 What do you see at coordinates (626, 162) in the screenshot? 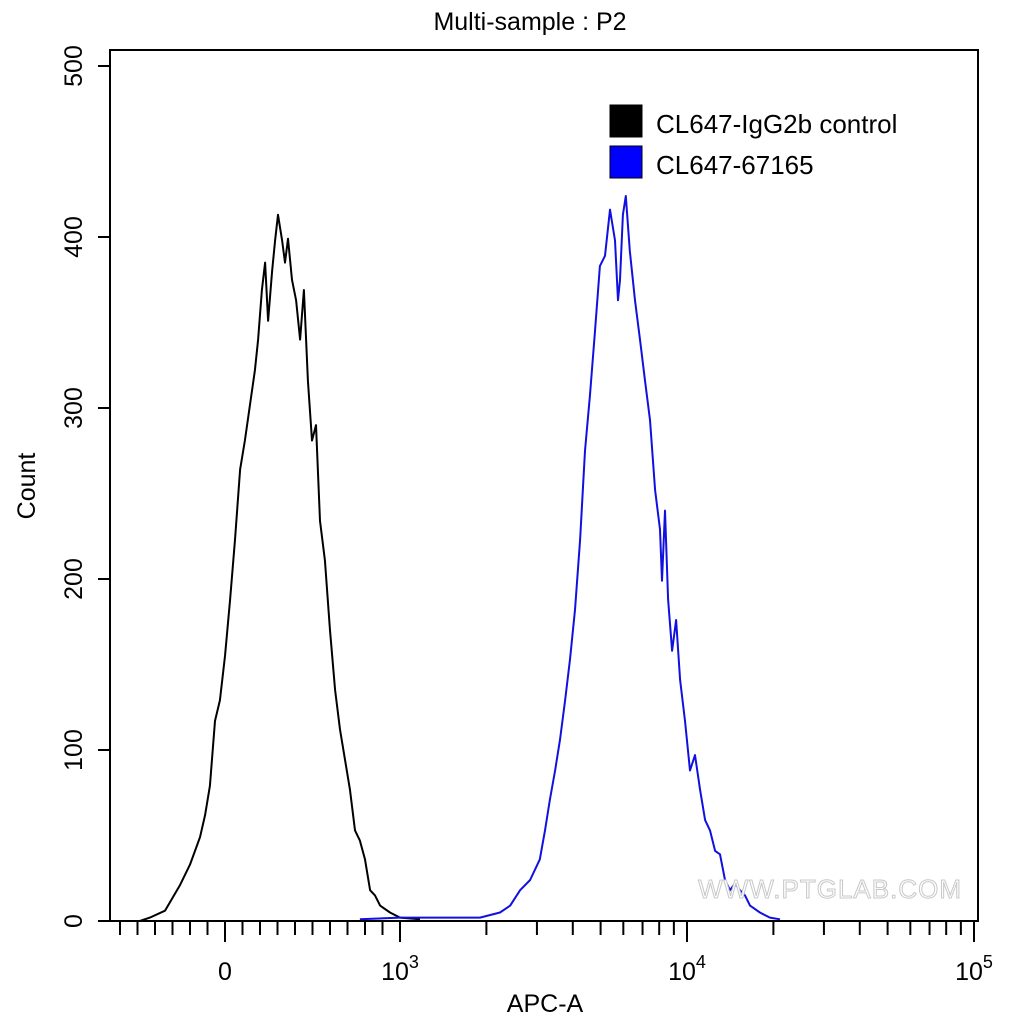
I see `legend-swatch-sample` at bounding box center [626, 162].